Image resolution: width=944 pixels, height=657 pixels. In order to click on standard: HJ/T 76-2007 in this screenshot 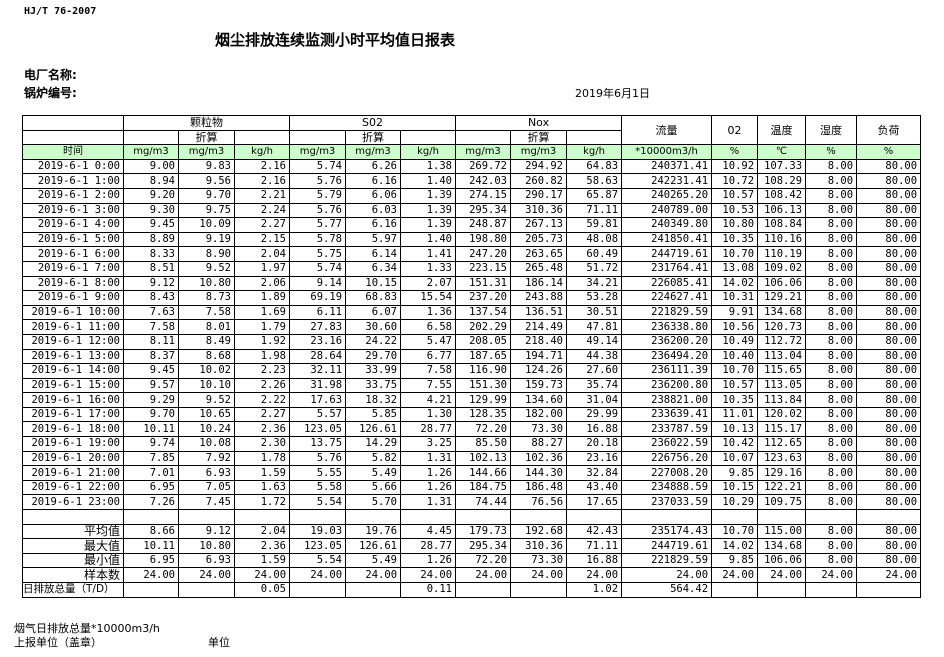, I will do `click(60, 11)`.